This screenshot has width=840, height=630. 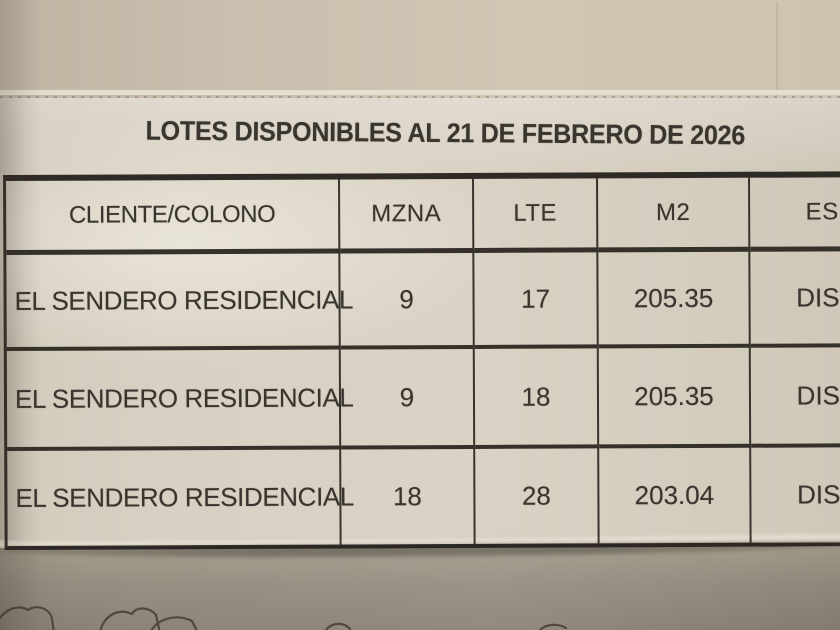 I want to click on background-surface-bottom, so click(x=420, y=588).